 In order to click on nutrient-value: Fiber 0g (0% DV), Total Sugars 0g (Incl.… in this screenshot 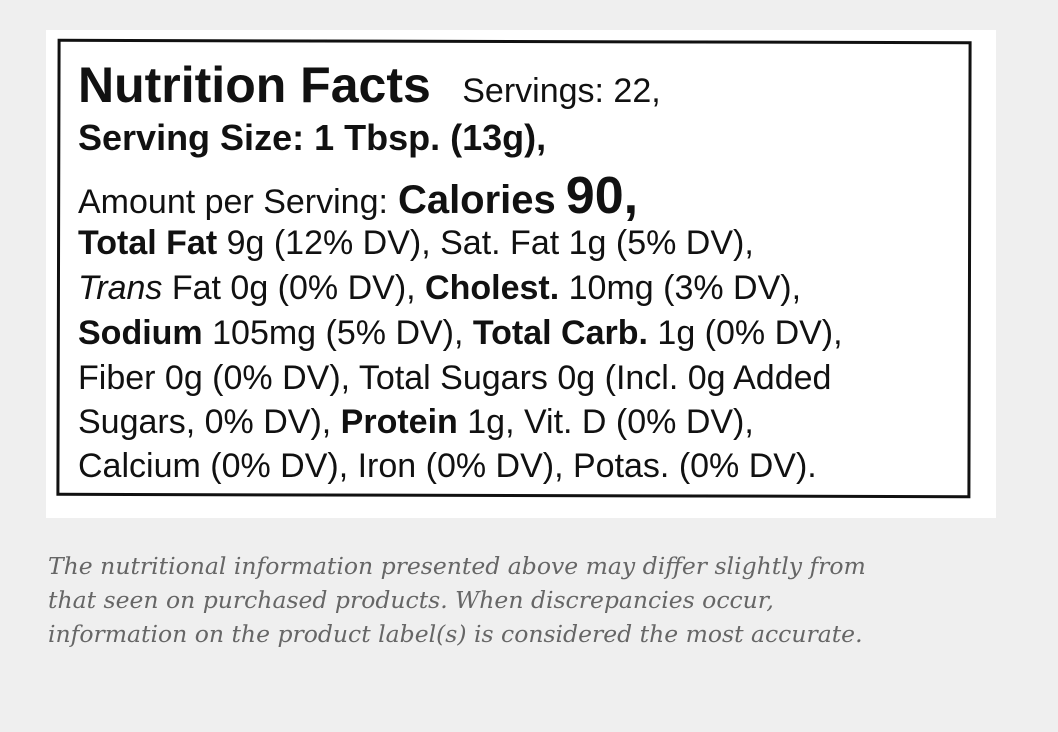, I will do `click(455, 378)`.